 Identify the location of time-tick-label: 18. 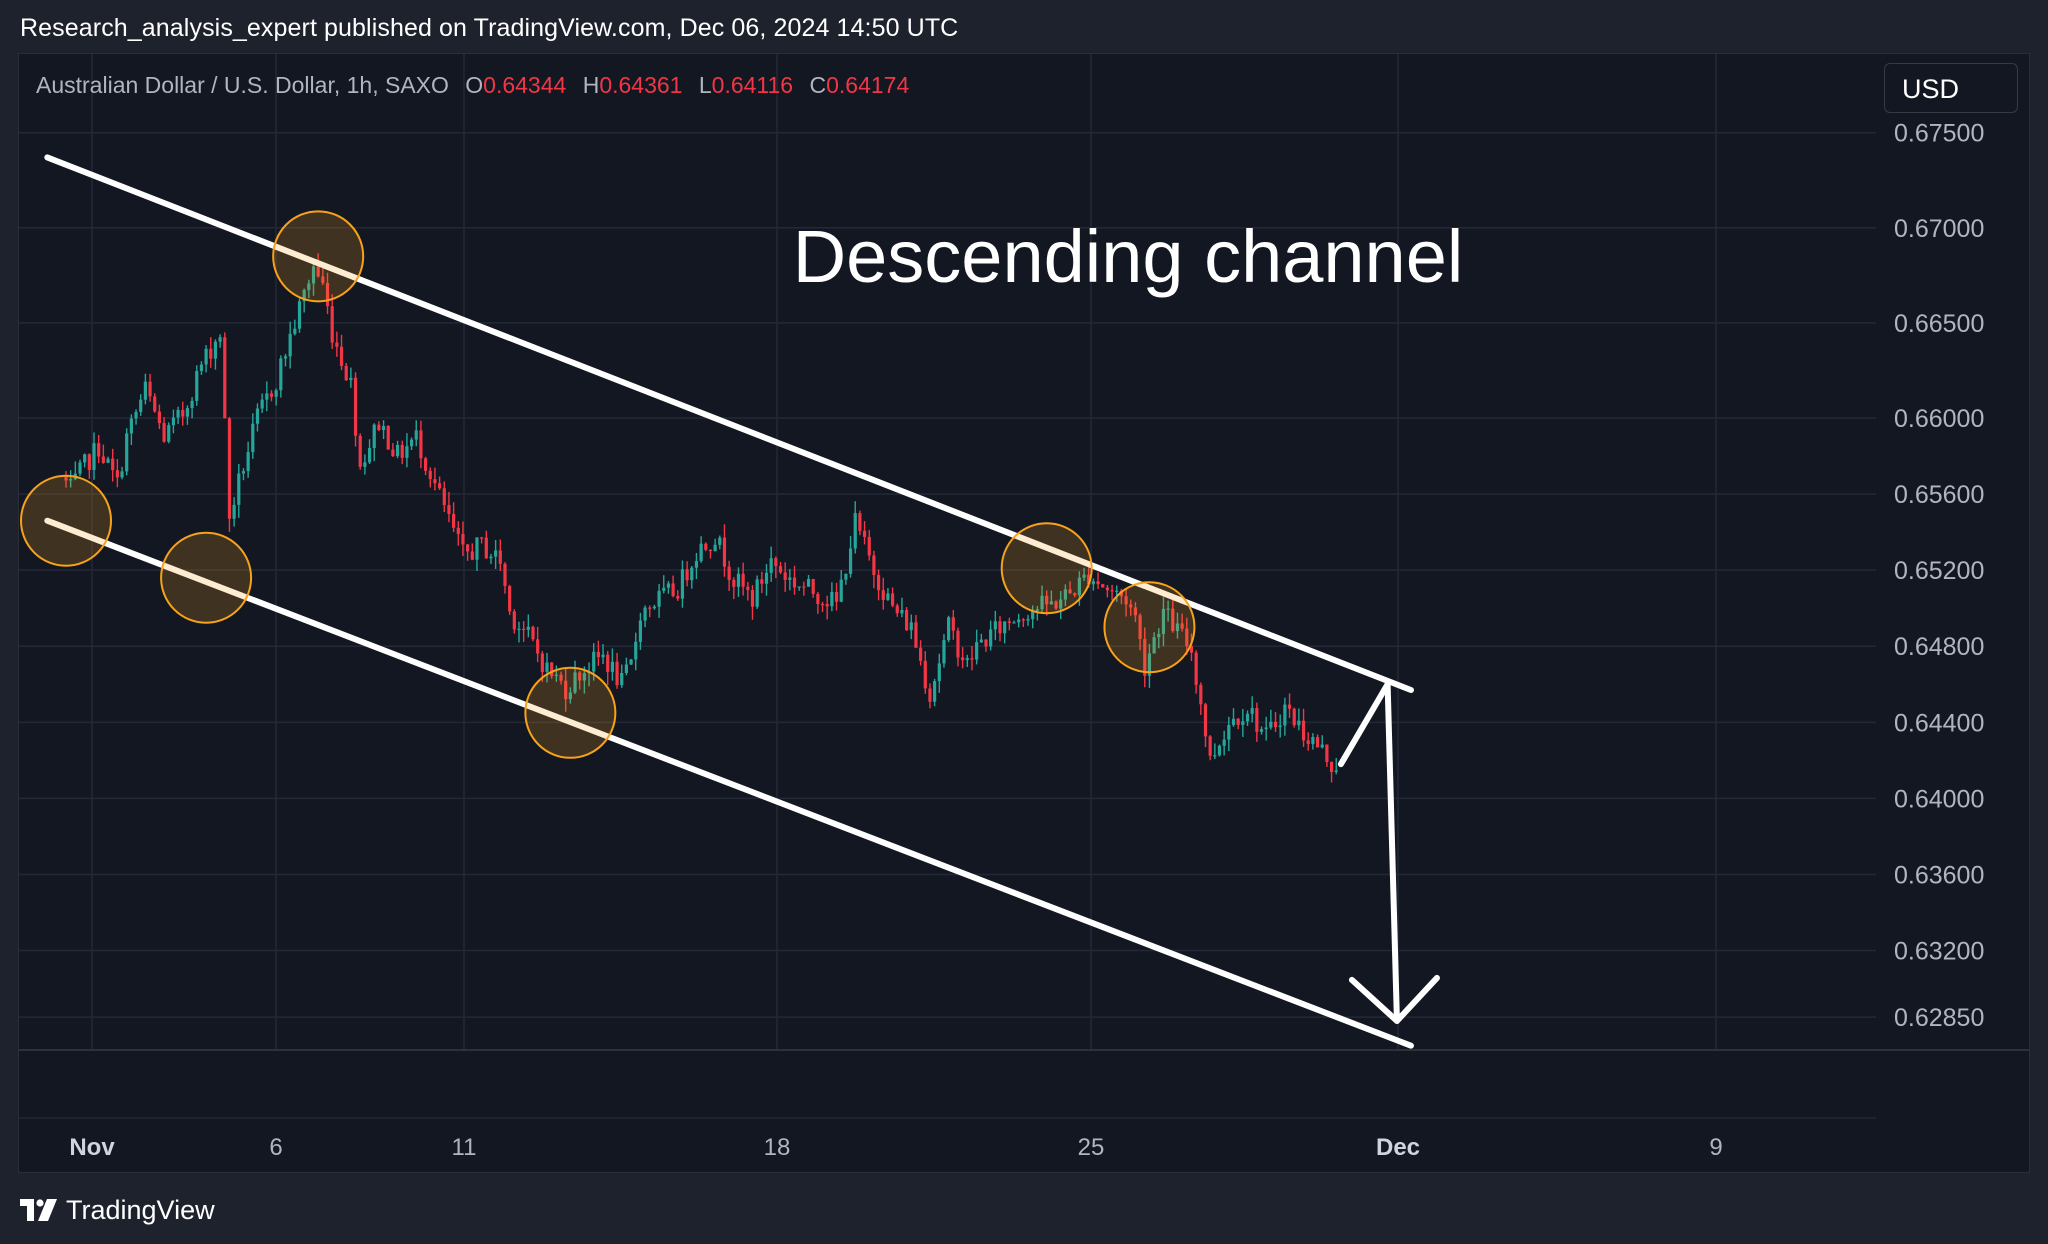
(777, 1147).